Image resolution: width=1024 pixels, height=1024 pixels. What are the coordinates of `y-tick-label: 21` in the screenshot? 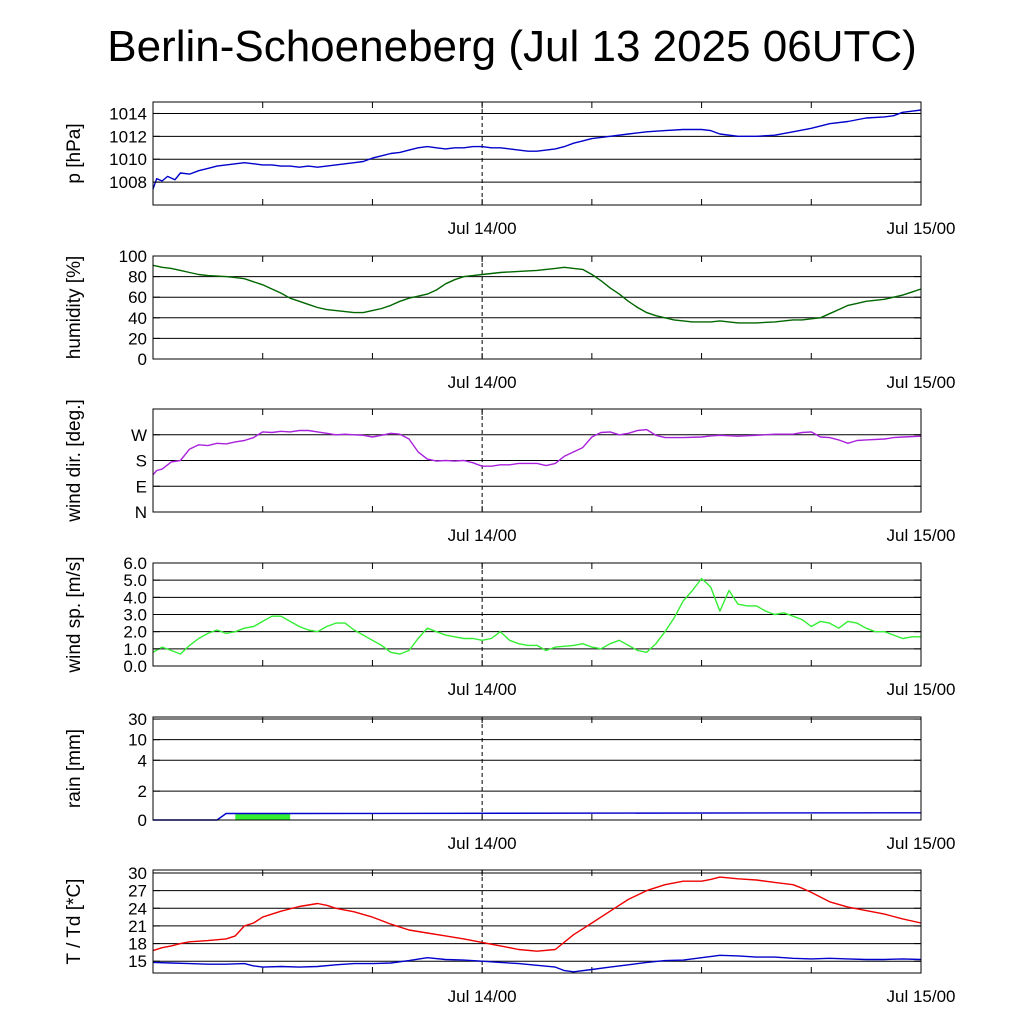 It's located at (137, 926).